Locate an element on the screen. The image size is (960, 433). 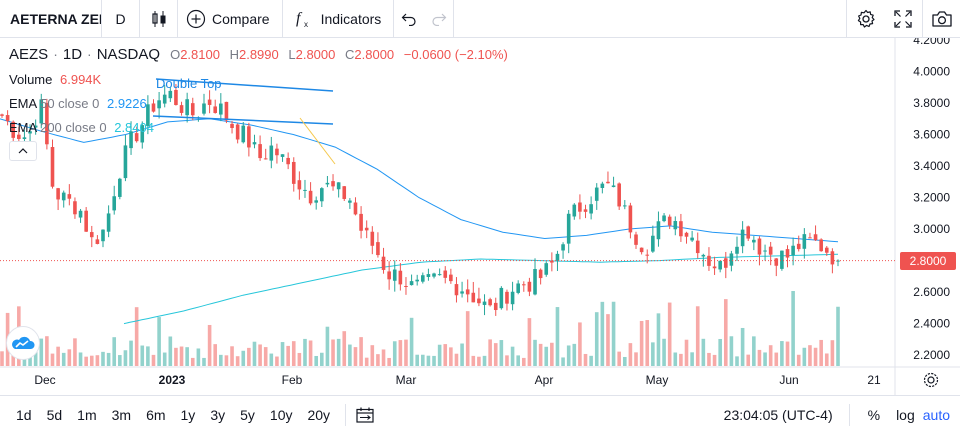
legend-interval: 1D is located at coordinates (72, 54).